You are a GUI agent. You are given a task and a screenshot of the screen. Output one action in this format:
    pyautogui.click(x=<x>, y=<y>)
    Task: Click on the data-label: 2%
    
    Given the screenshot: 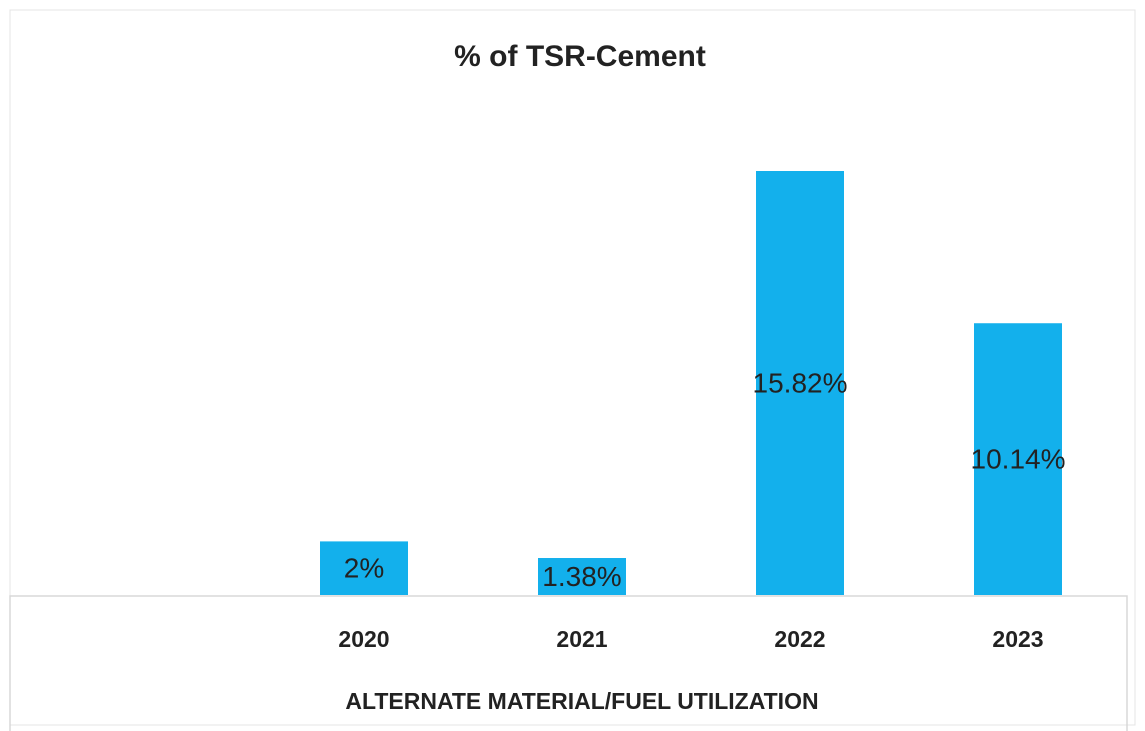 What is the action you would take?
    pyautogui.click(x=364, y=568)
    